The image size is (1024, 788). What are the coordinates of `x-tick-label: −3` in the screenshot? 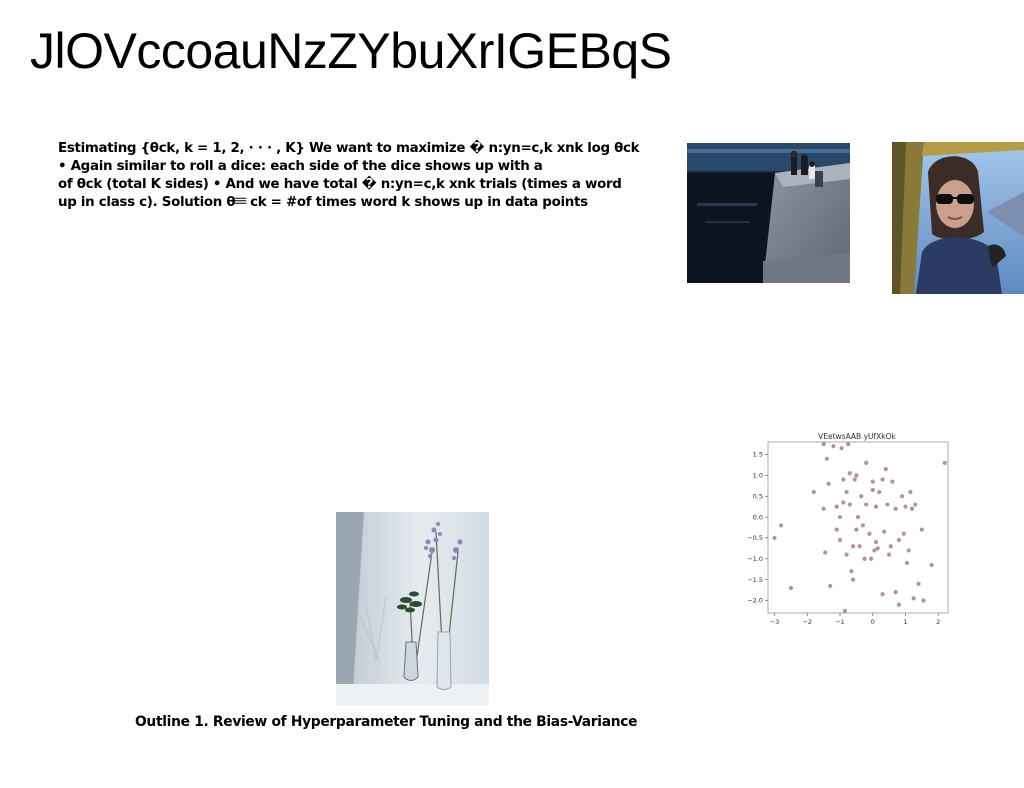 It's located at (775, 622).